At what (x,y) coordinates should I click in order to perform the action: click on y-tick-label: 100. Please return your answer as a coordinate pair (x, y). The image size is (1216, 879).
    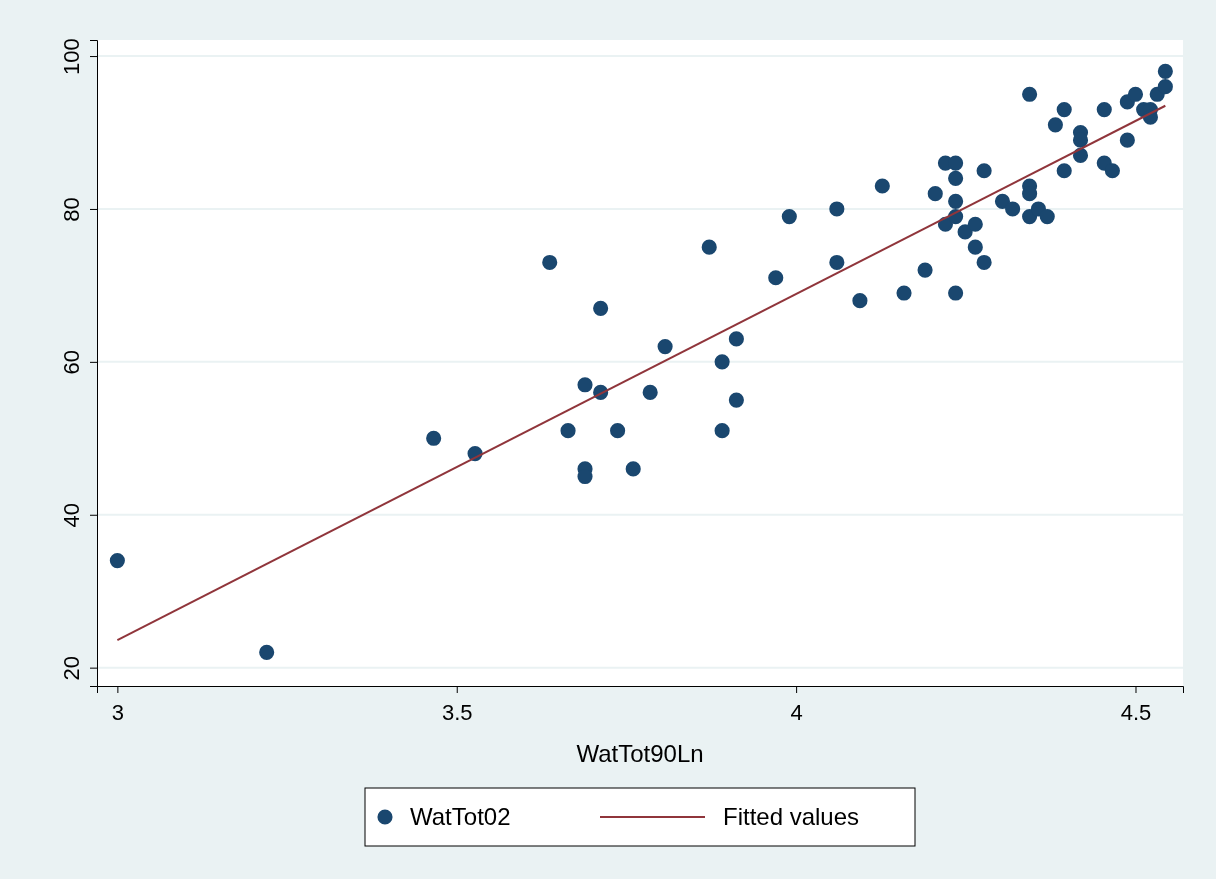
    Looking at the image, I should click on (71, 56).